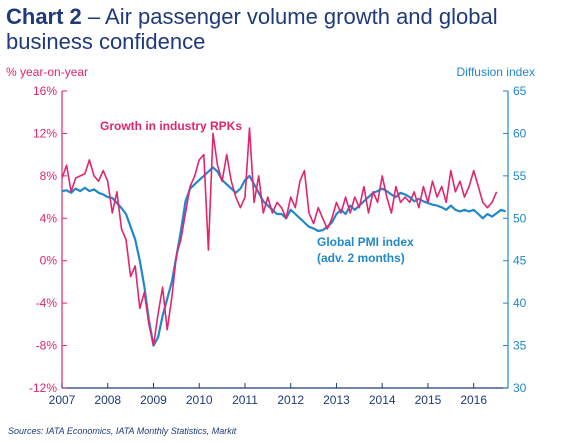 This screenshot has width=571, height=443. I want to click on x-tick-label: 2014, so click(382, 400).